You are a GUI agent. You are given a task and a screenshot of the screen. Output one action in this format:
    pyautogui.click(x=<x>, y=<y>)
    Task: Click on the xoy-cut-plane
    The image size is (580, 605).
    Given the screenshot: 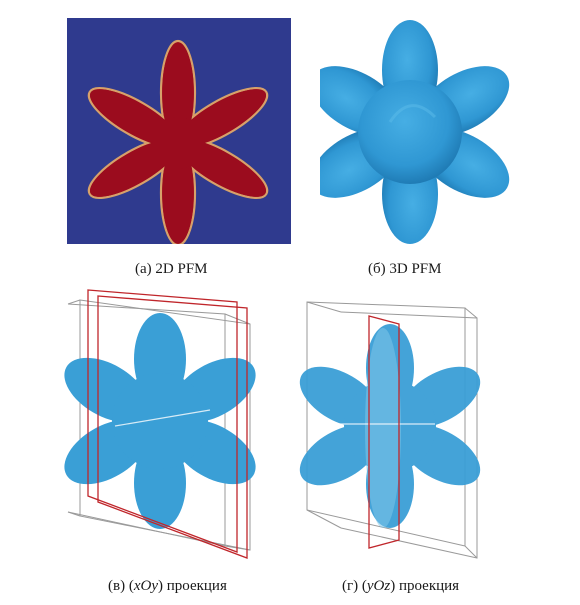 What is the action you would take?
    pyautogui.click(x=167, y=424)
    